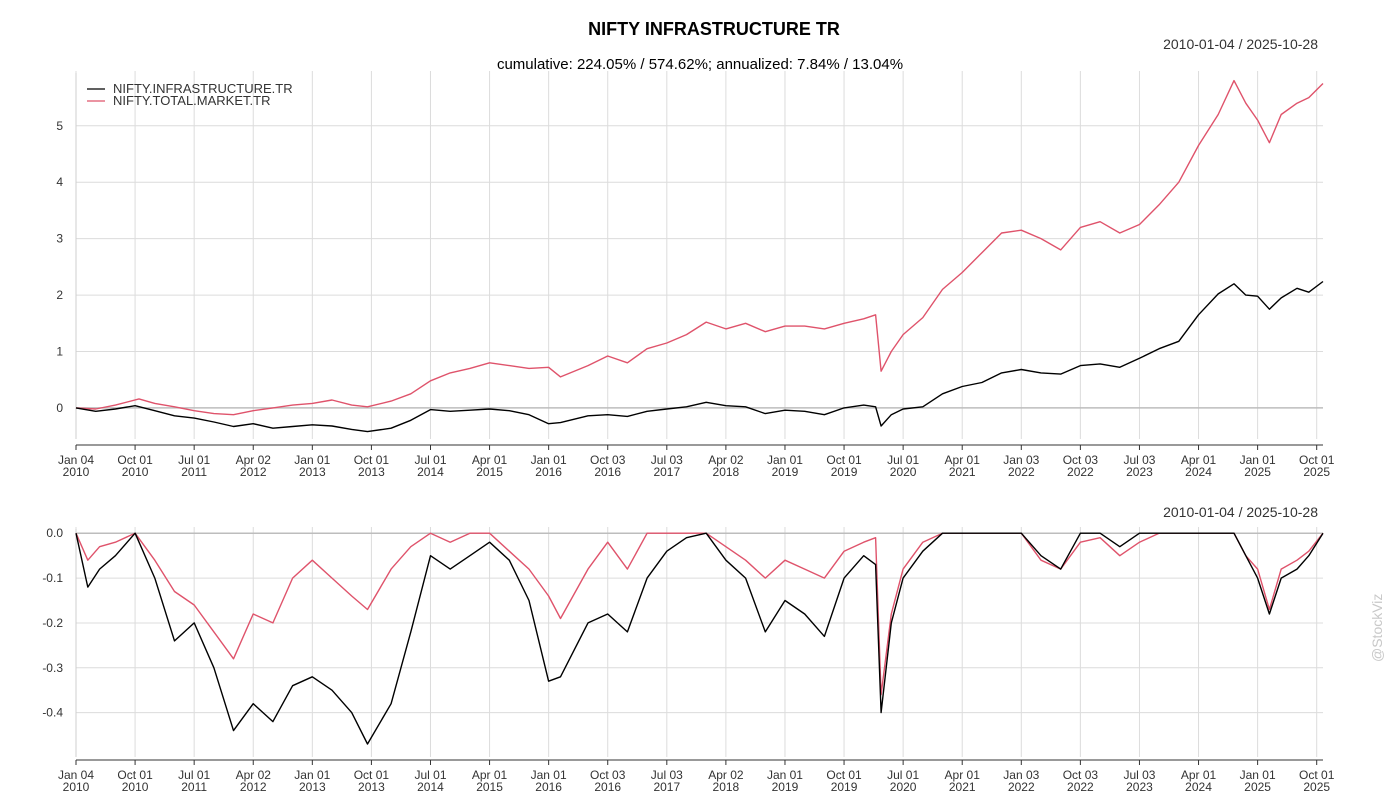  I want to click on bottom-xtick-label-date-9: Oct 03, so click(608, 775).